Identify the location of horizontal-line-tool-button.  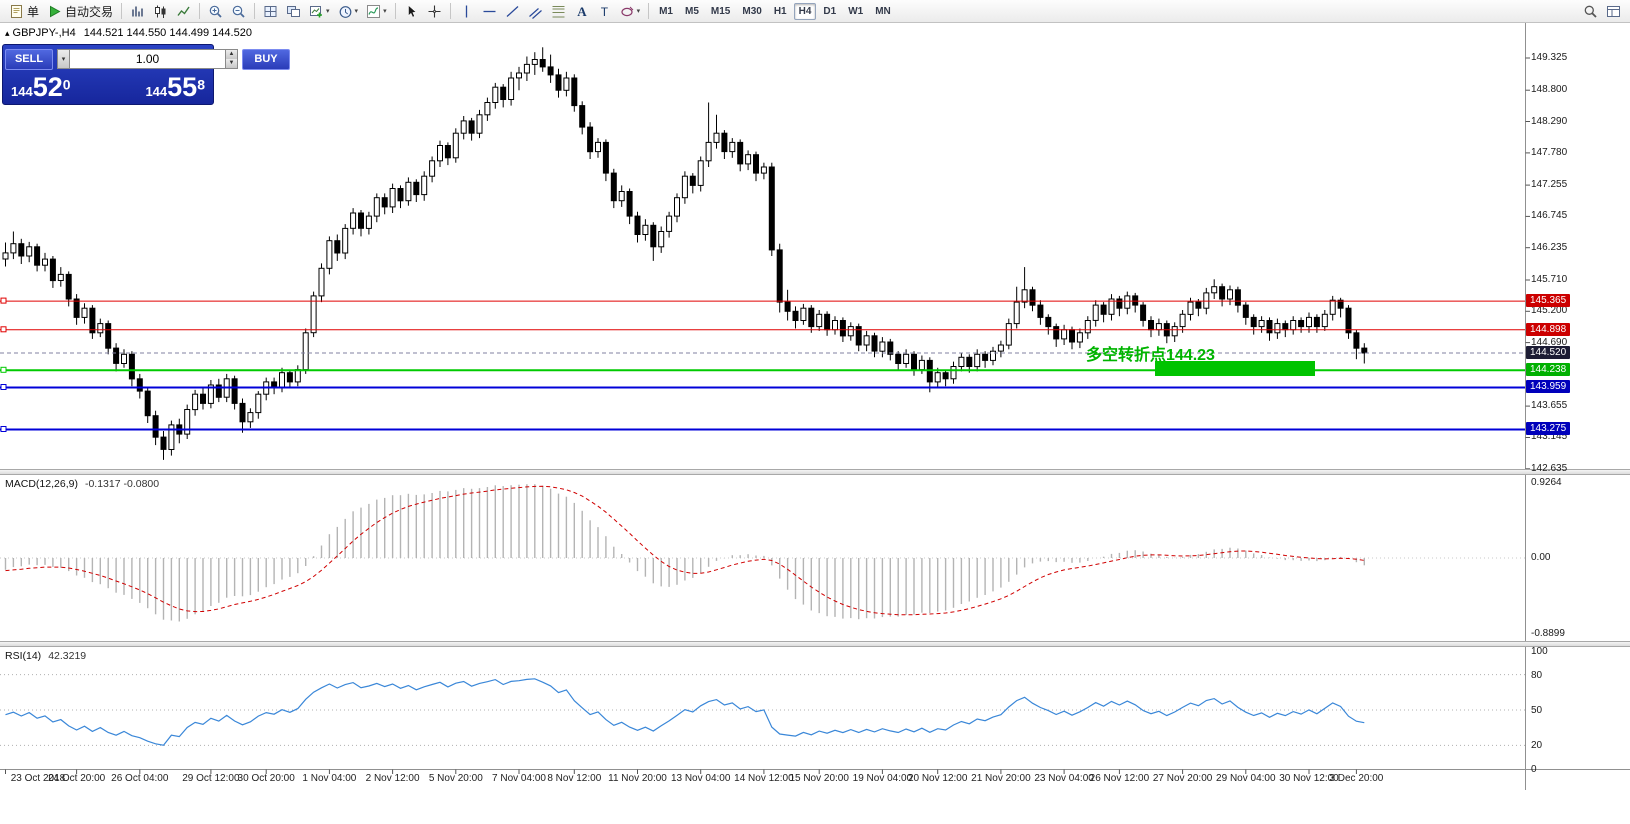
(489, 11).